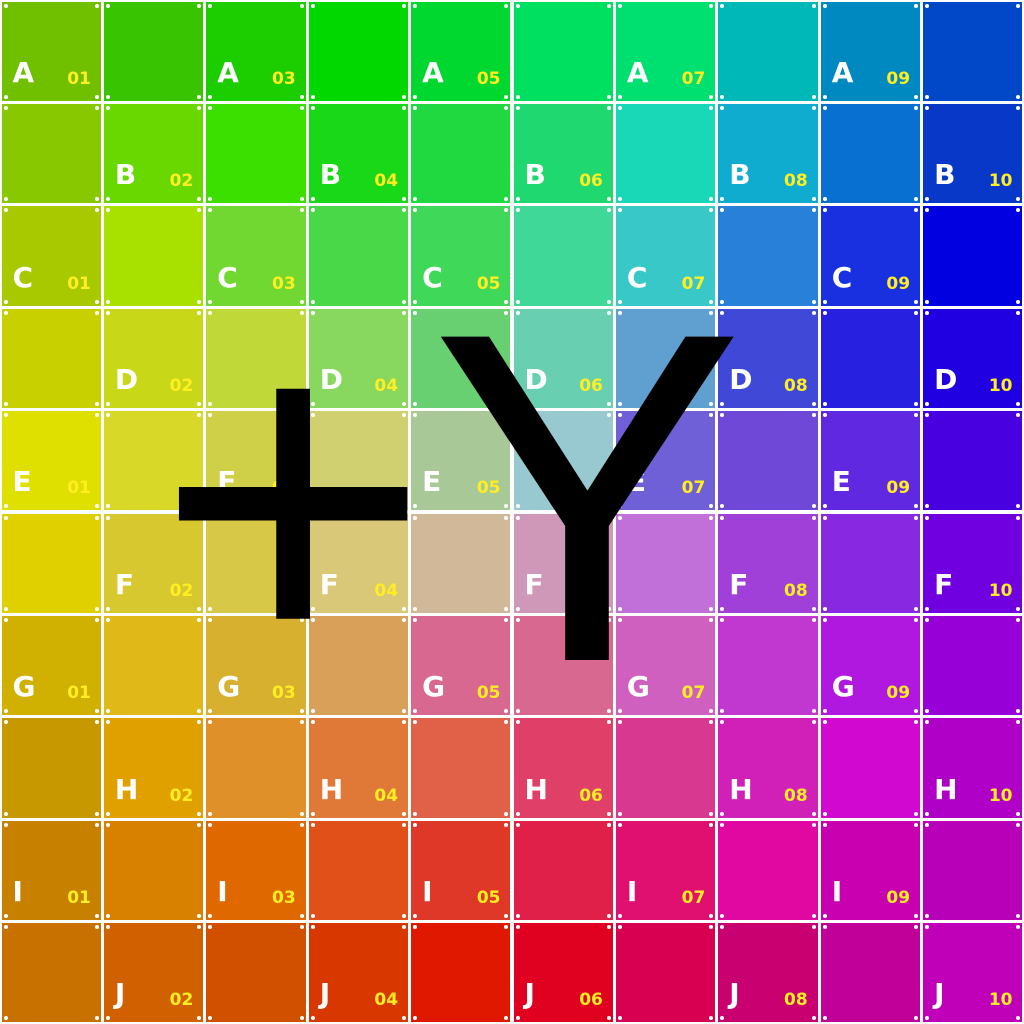 The width and height of the screenshot is (1024, 1024). What do you see at coordinates (427, 892) in the screenshot?
I see `row-letter: I` at bounding box center [427, 892].